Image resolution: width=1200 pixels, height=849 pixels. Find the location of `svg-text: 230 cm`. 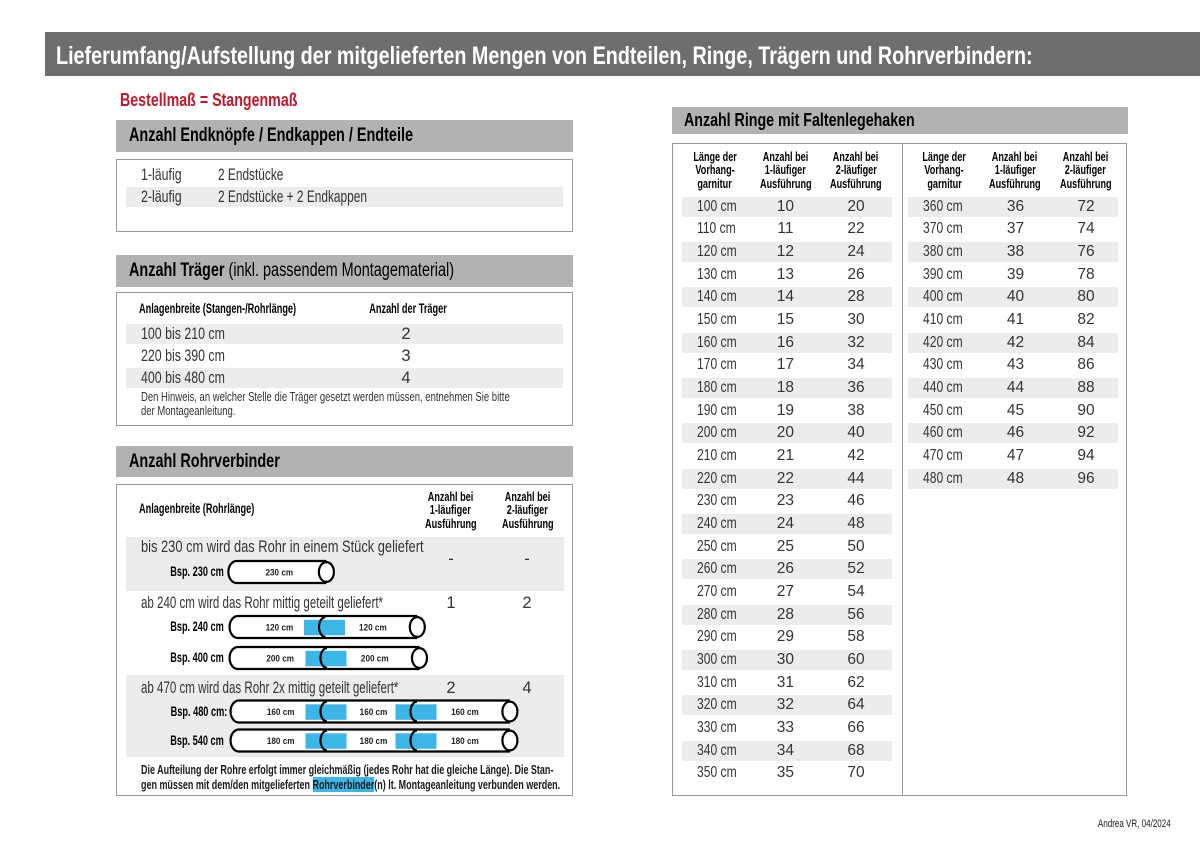

svg-text: 230 cm is located at coordinates (279, 572).